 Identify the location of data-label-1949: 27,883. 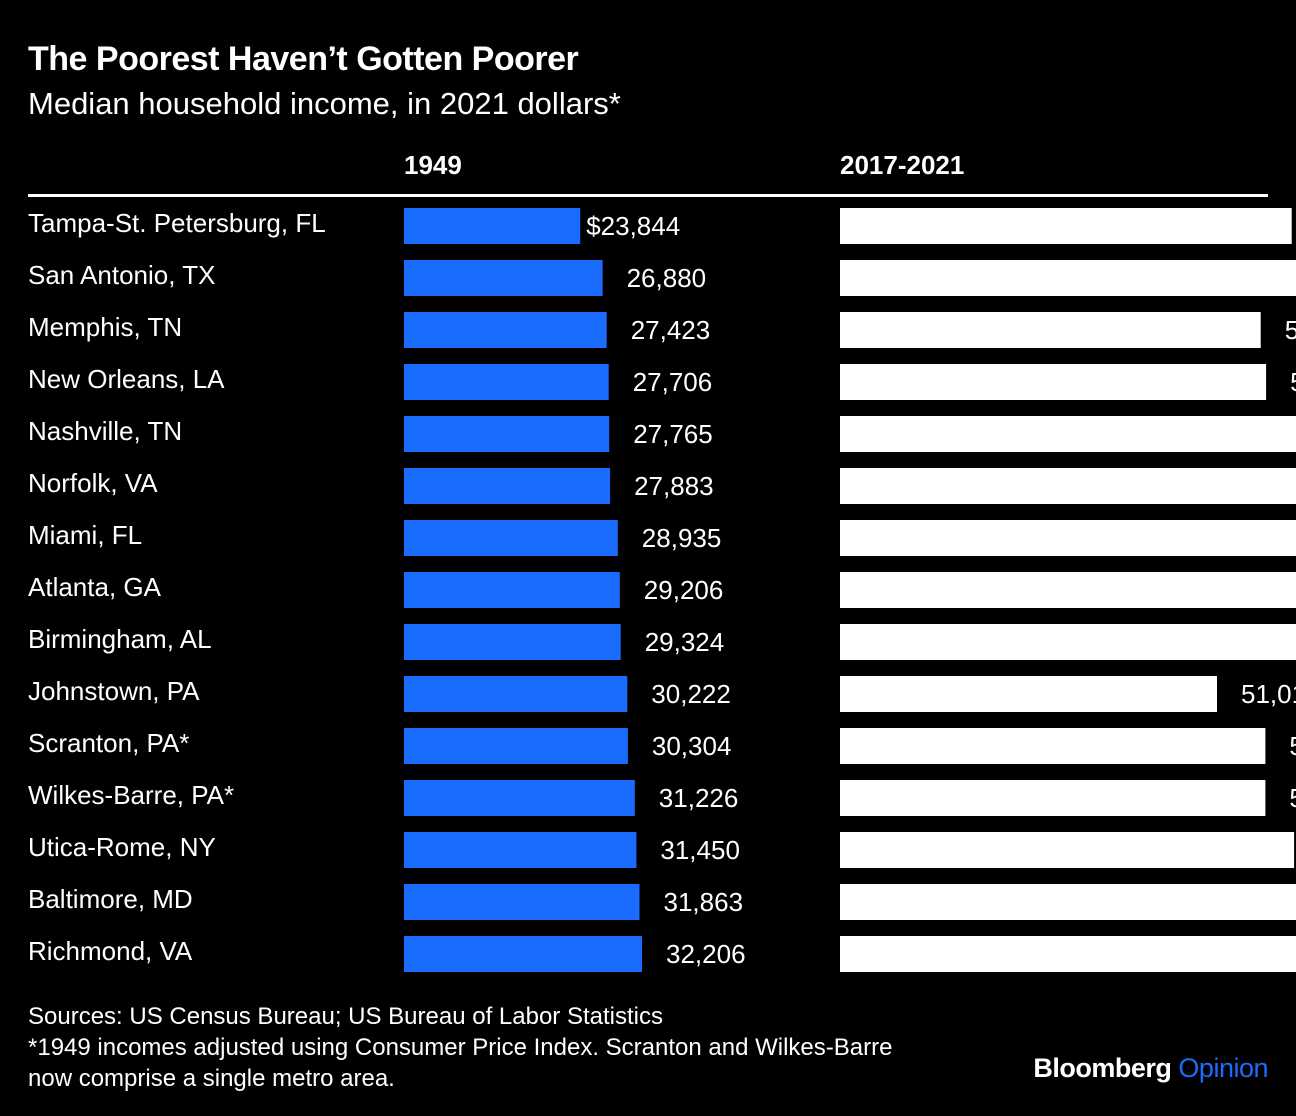
(674, 486).